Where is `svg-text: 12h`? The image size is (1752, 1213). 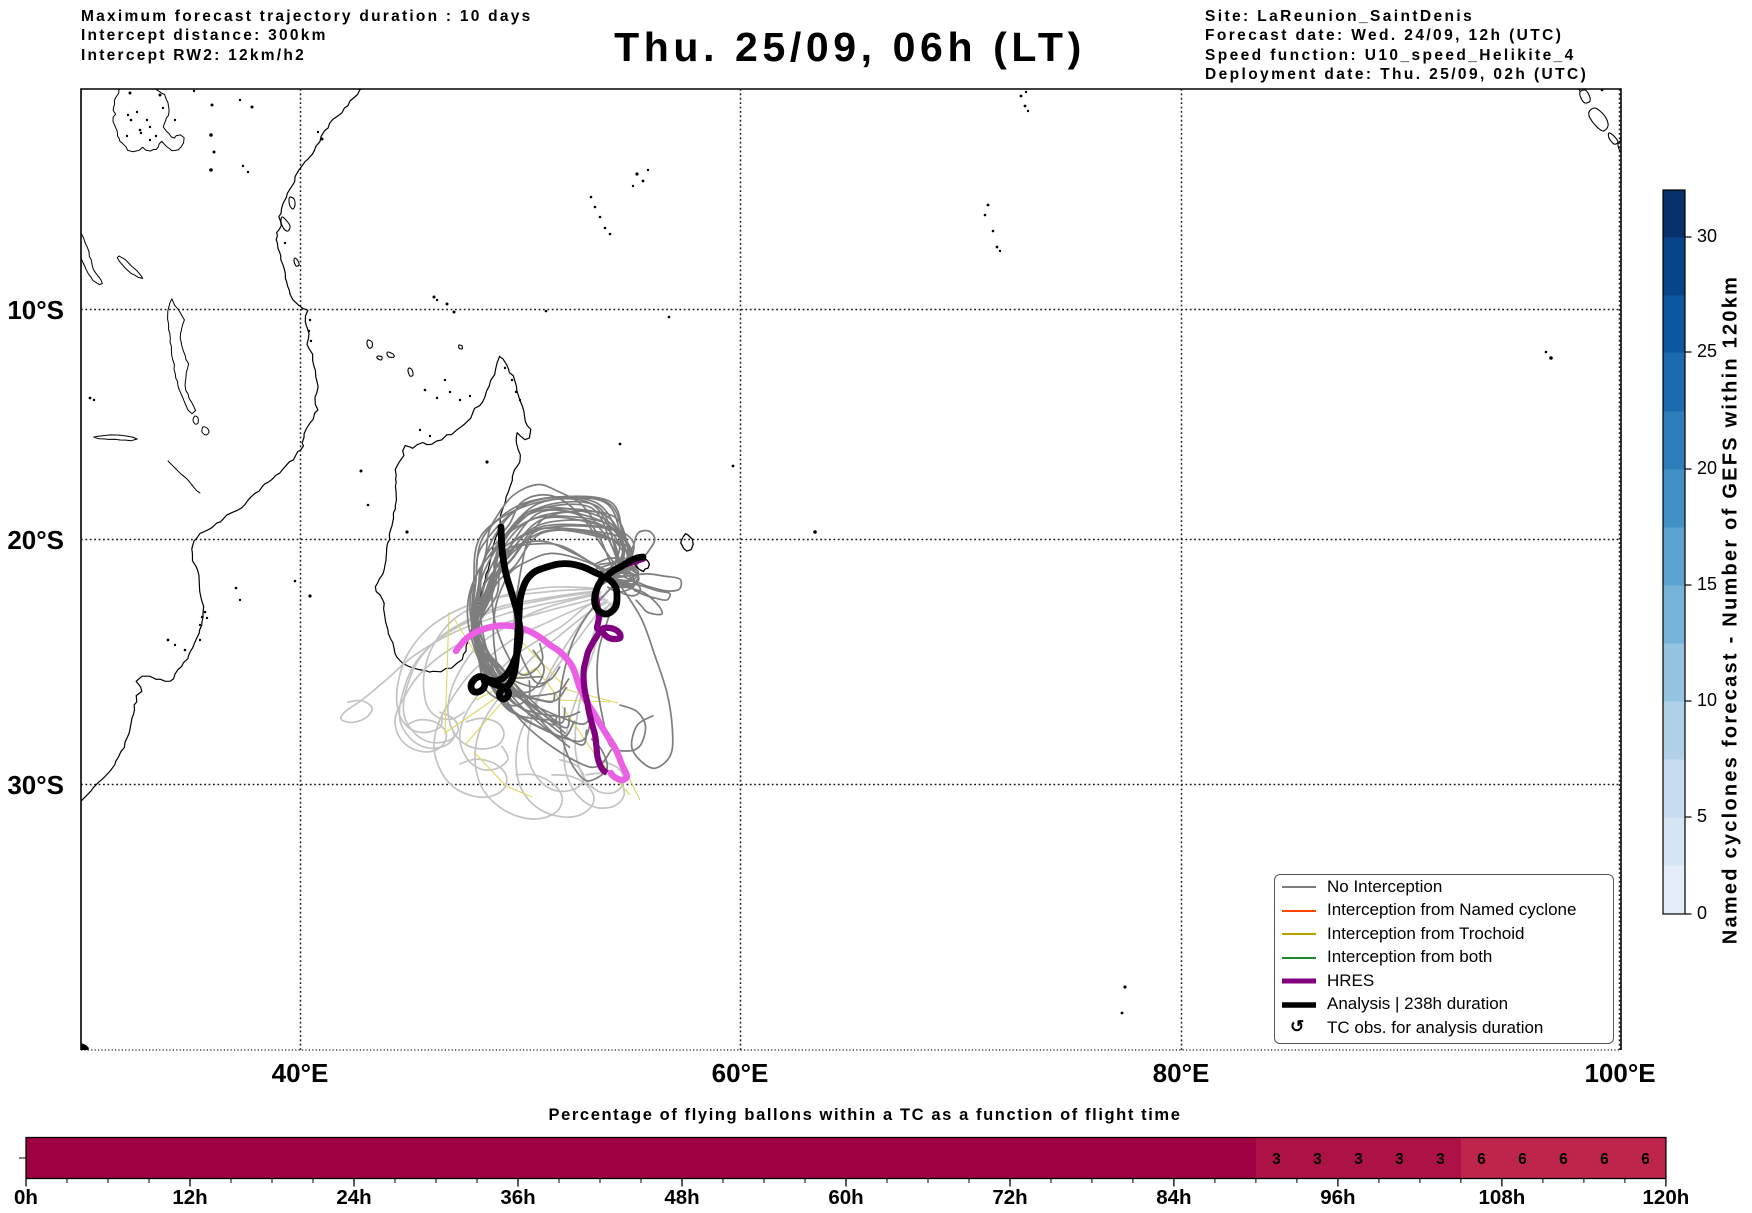
svg-text: 12h is located at coordinates (189, 1197).